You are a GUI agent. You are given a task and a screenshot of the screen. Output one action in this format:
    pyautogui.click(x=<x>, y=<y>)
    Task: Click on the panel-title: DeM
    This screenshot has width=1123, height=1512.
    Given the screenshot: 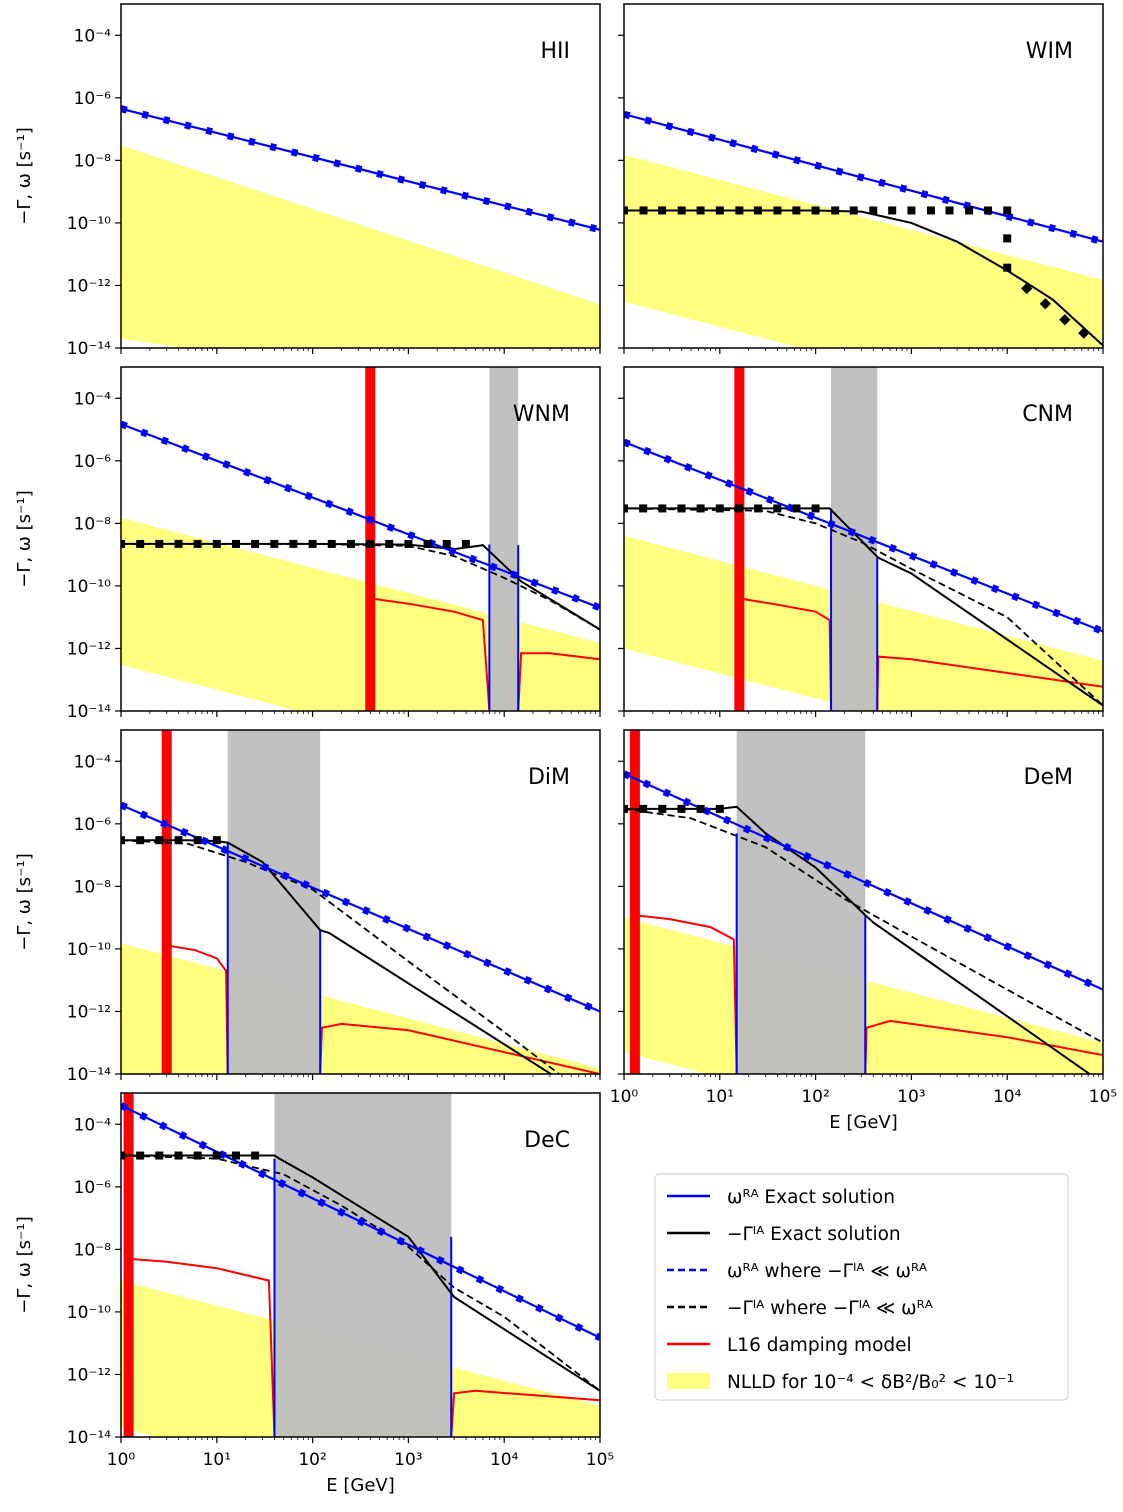 What is the action you would take?
    pyautogui.click(x=1048, y=777)
    